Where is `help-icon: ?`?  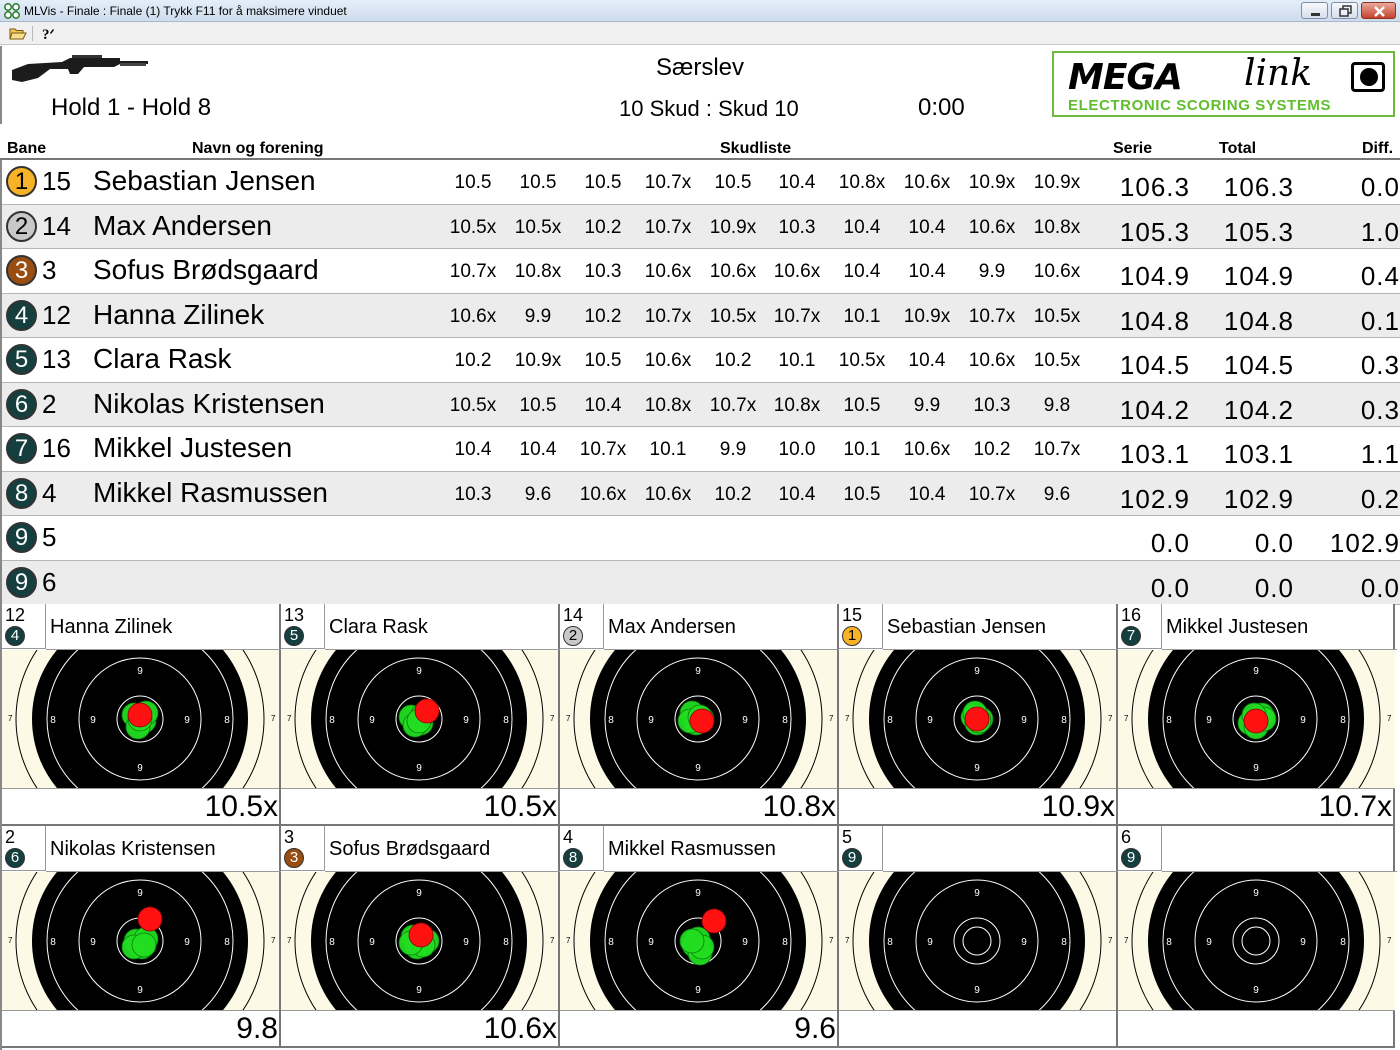
help-icon: ? is located at coordinates (47, 33).